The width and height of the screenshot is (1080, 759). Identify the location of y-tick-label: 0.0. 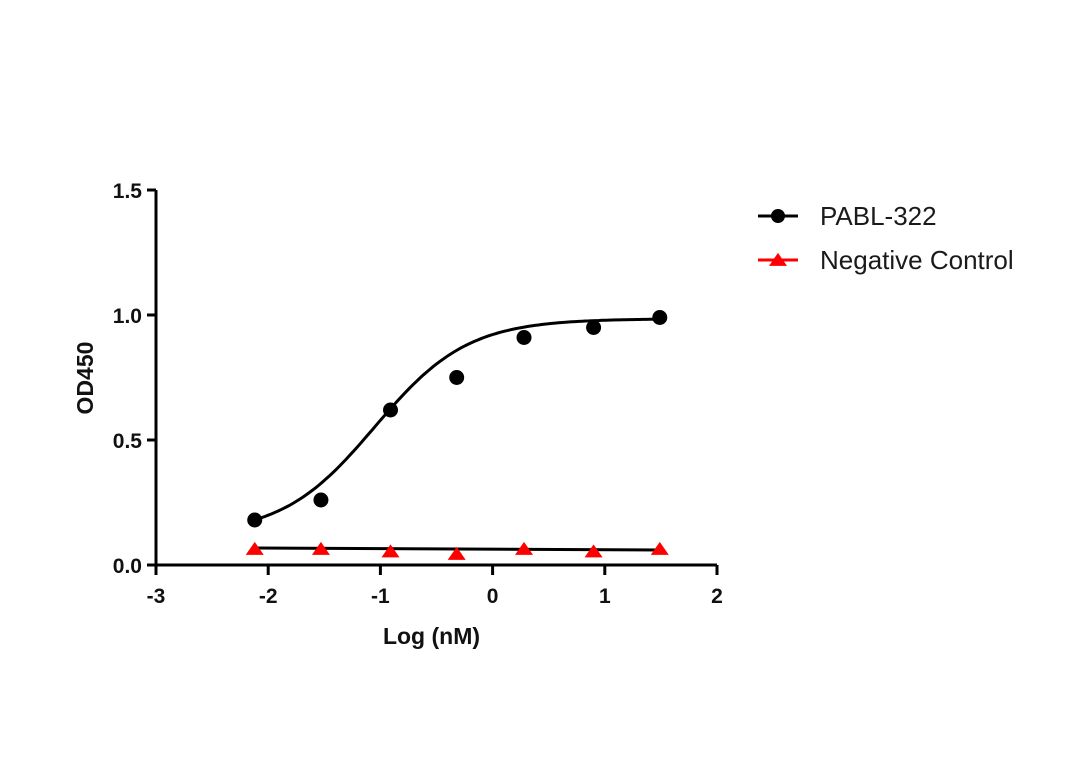
(127, 566).